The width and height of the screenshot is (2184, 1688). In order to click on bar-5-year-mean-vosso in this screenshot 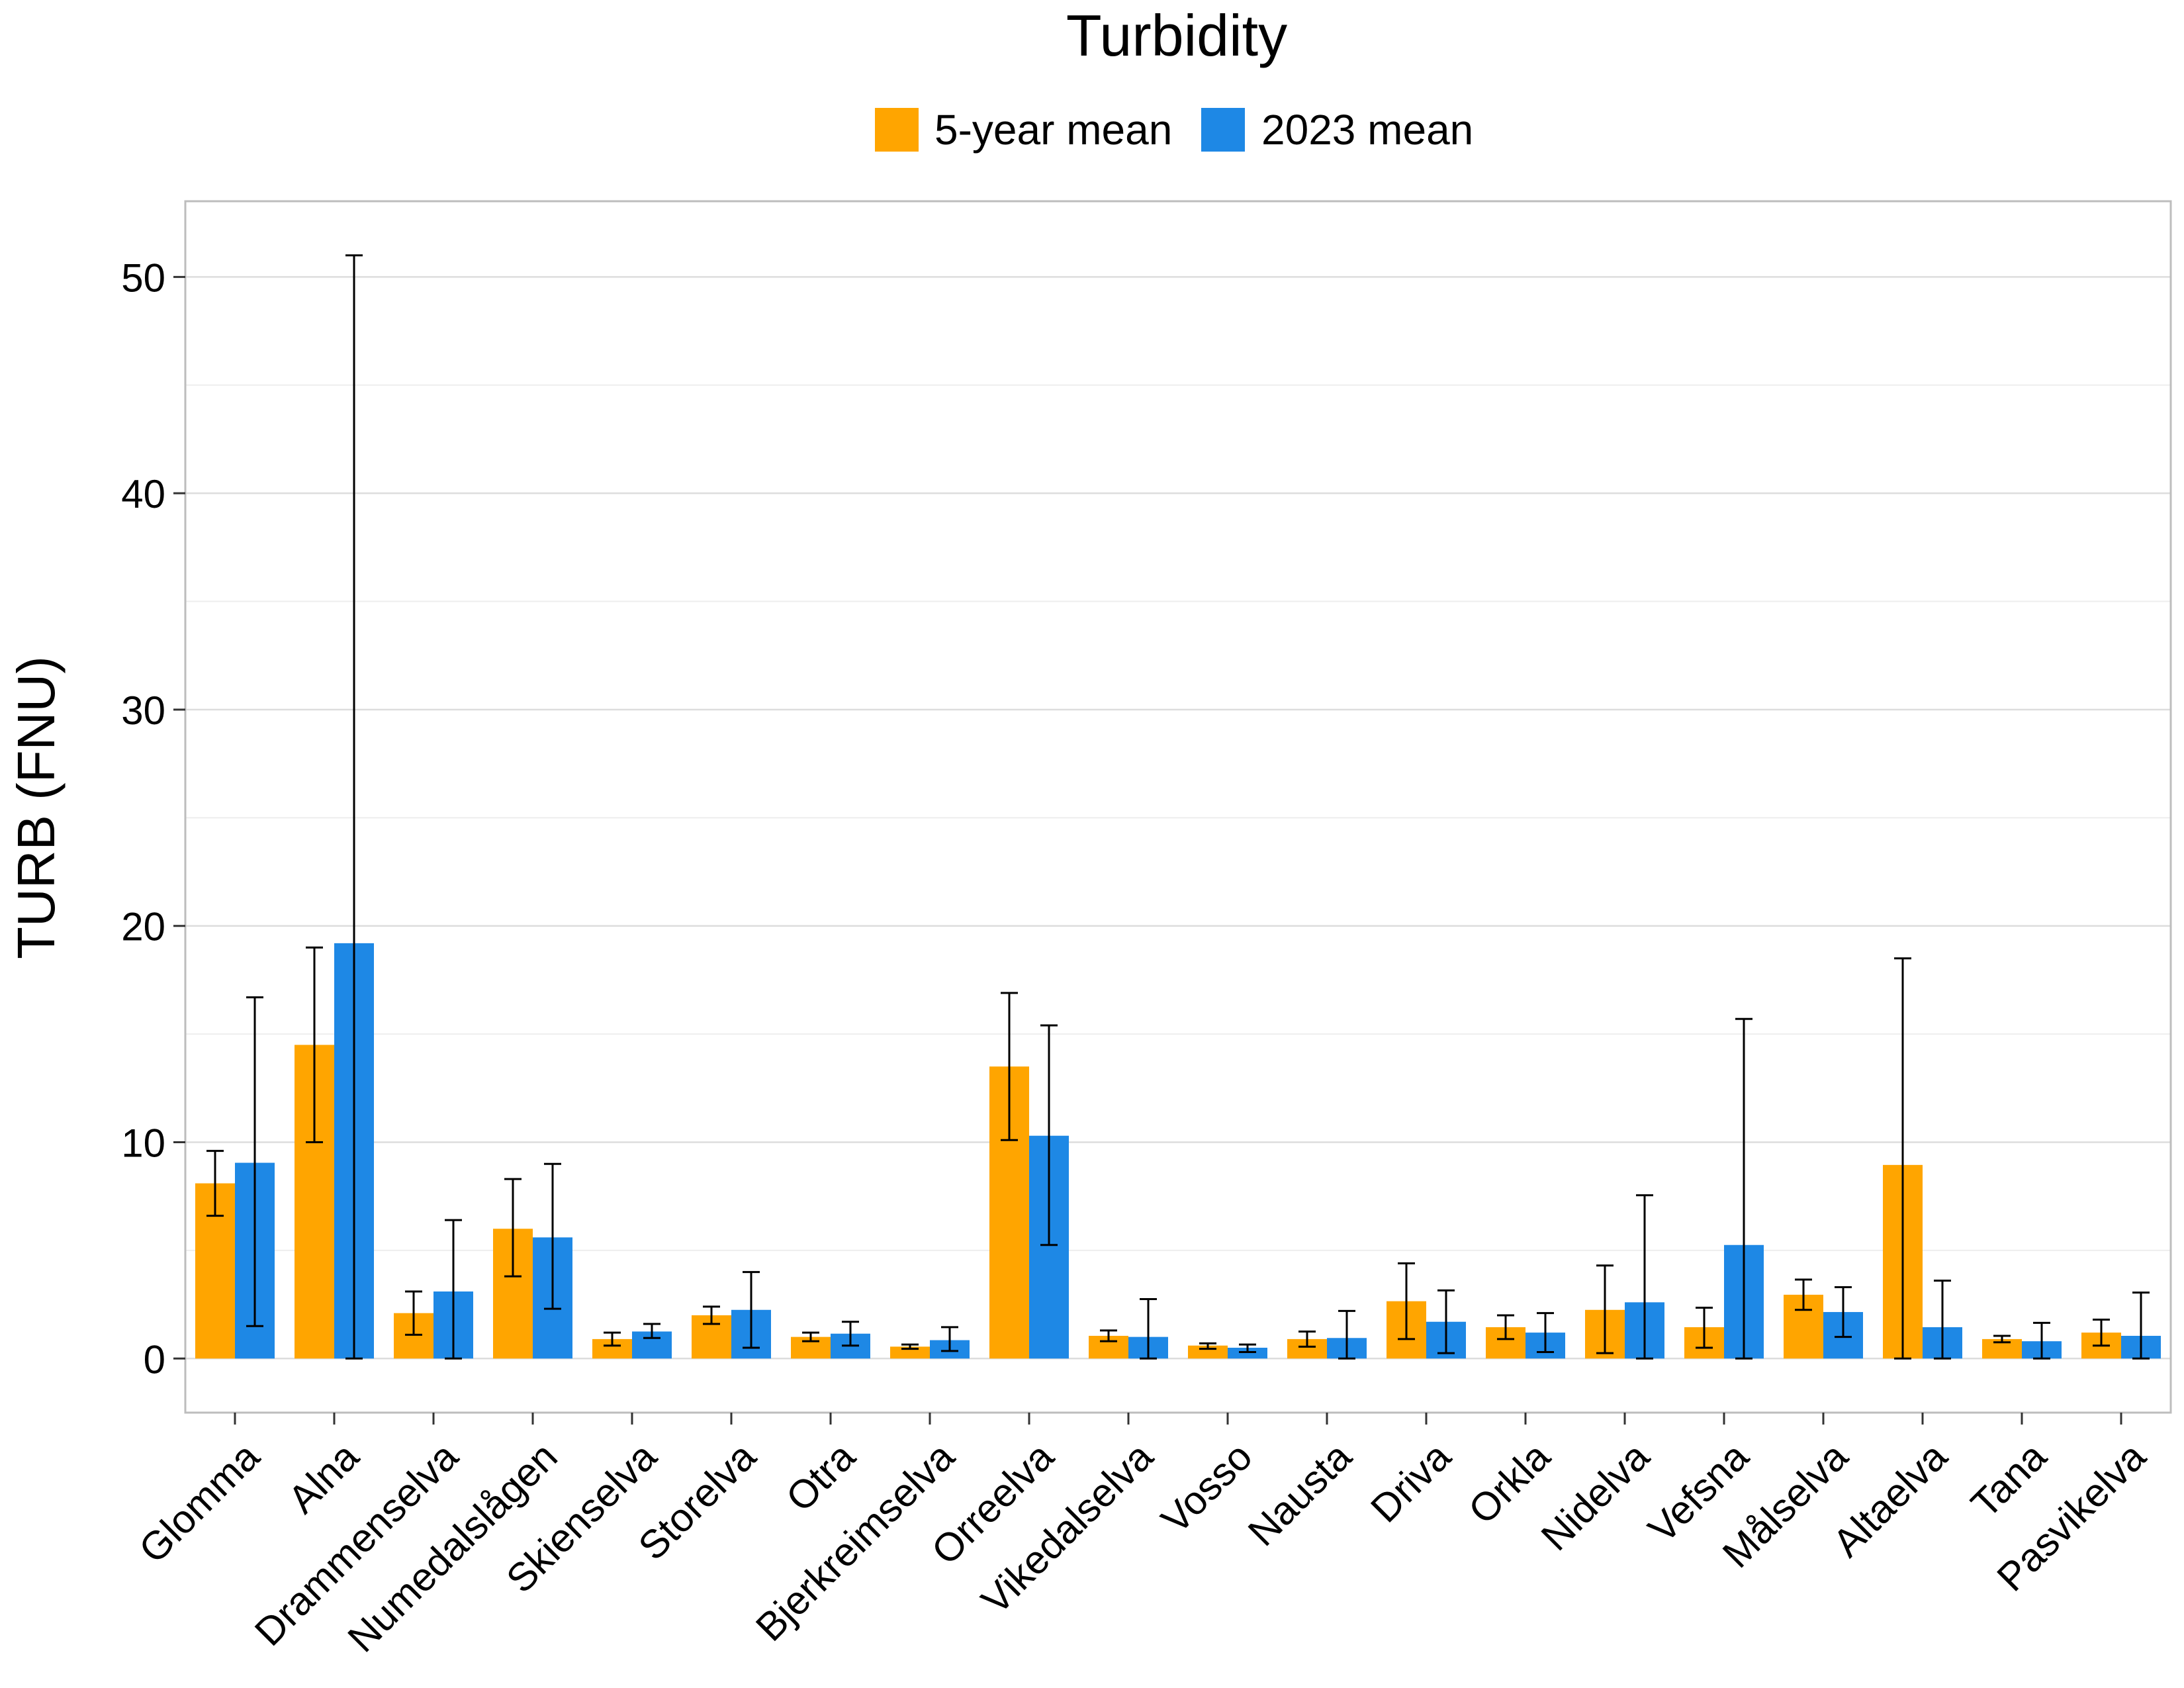, I will do `click(1208, 1352)`.